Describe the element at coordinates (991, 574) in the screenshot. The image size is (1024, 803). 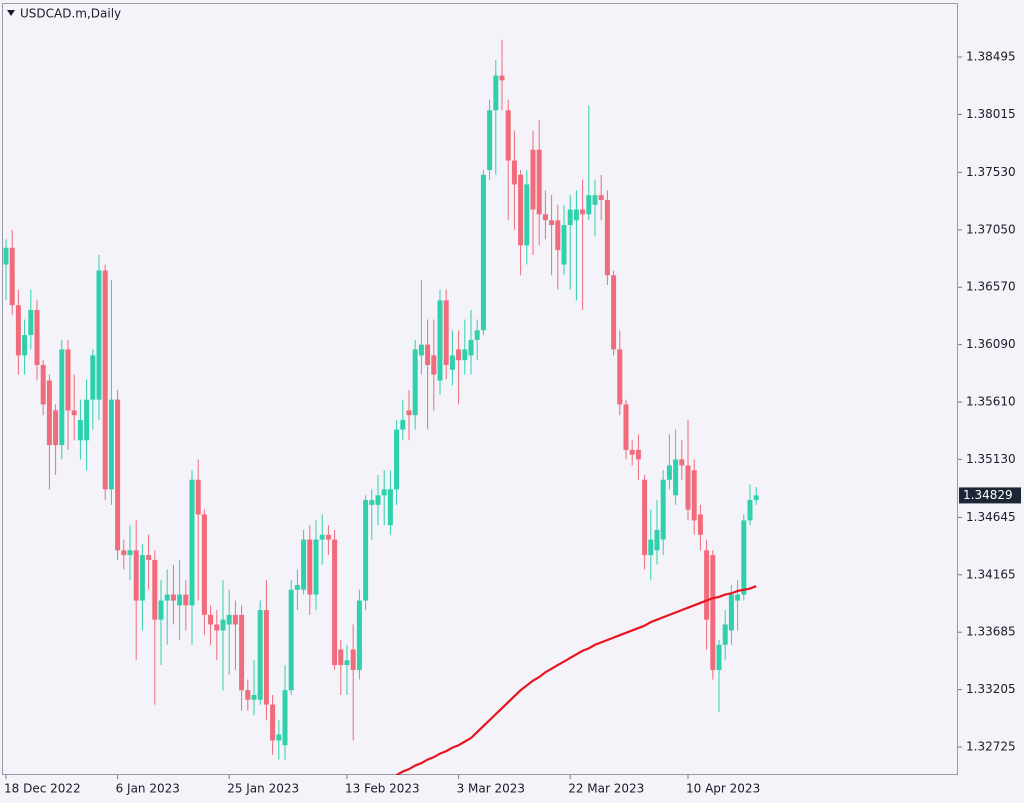
I see `y-tick-label: 1.34165` at that location.